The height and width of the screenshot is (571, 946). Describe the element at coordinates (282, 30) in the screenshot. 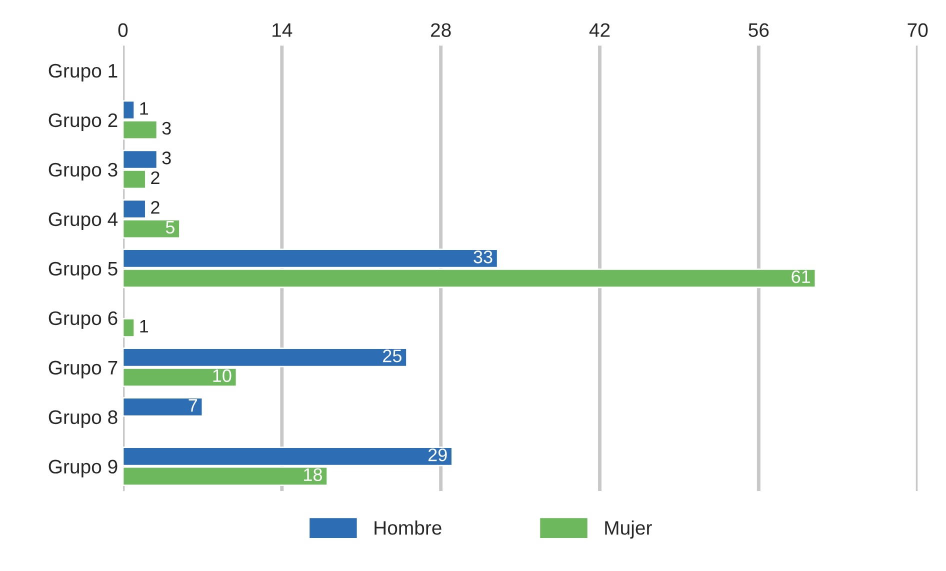

I see `x-tick-label: 14` at that location.